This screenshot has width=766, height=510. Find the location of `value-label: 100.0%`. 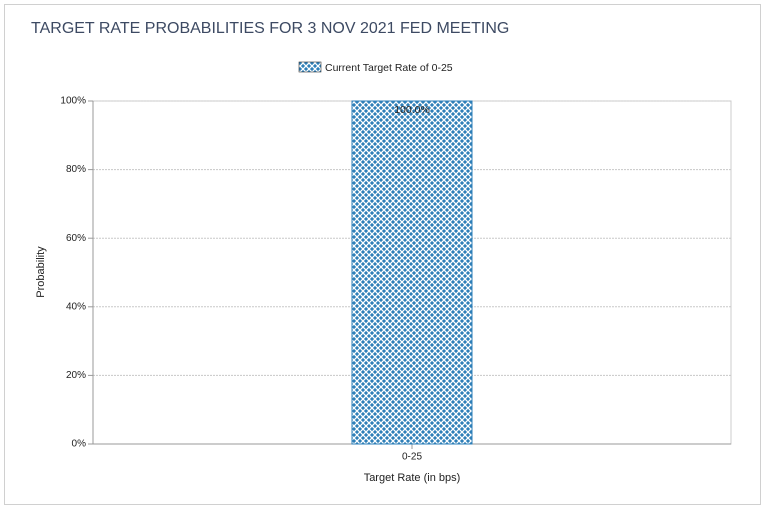

value-label: 100.0% is located at coordinates (412, 110).